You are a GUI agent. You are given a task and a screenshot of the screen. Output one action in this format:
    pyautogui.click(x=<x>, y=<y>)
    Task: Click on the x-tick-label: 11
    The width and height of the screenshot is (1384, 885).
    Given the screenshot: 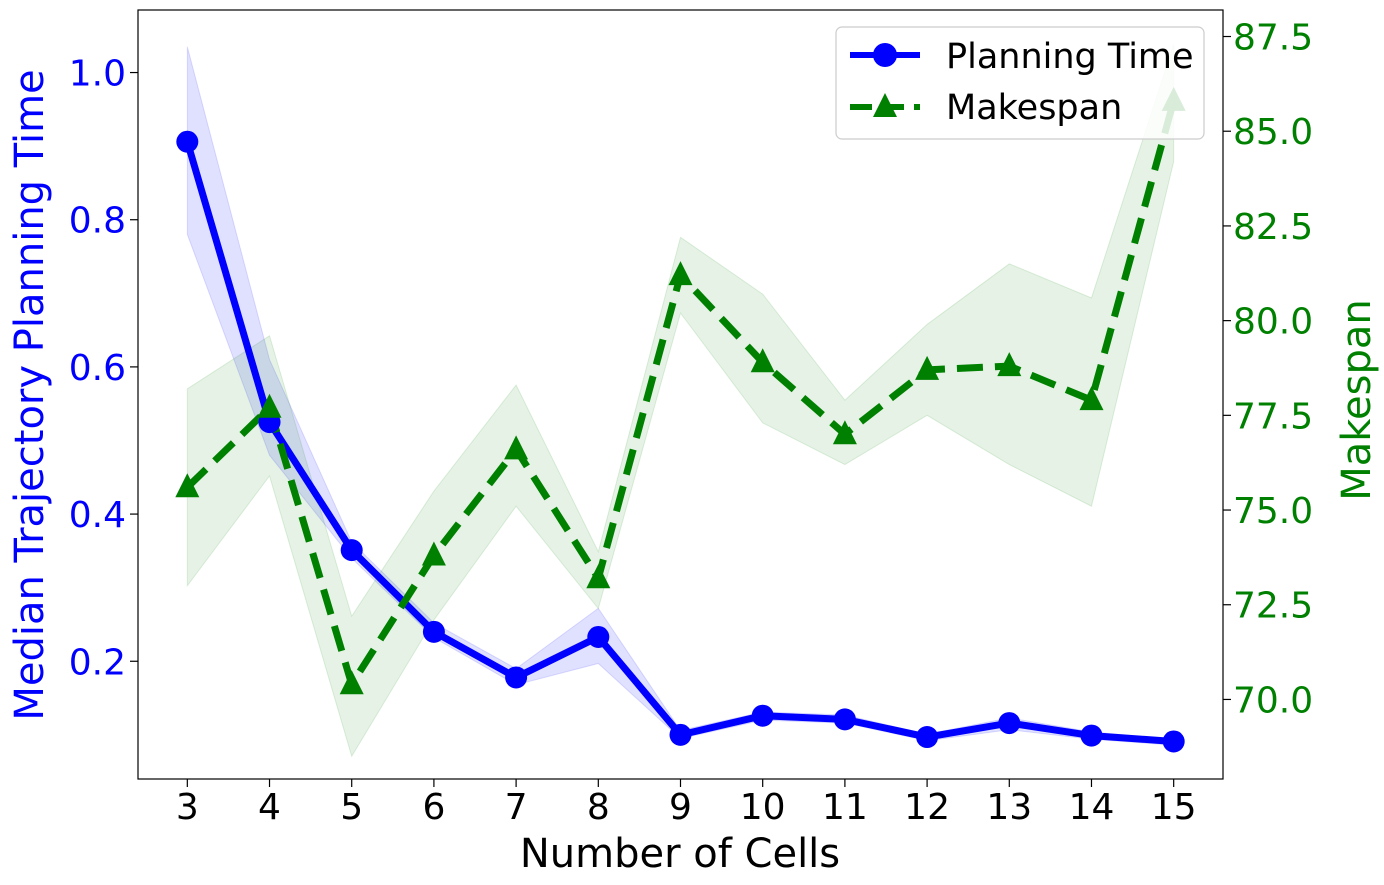 What is the action you would take?
    pyautogui.click(x=845, y=807)
    